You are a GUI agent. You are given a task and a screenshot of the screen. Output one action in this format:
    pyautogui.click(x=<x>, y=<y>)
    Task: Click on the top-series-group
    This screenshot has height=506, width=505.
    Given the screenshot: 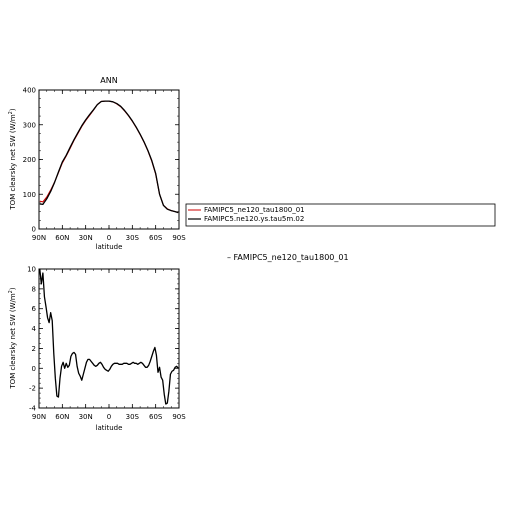 What is the action you would take?
    pyautogui.click(x=109, y=157)
    